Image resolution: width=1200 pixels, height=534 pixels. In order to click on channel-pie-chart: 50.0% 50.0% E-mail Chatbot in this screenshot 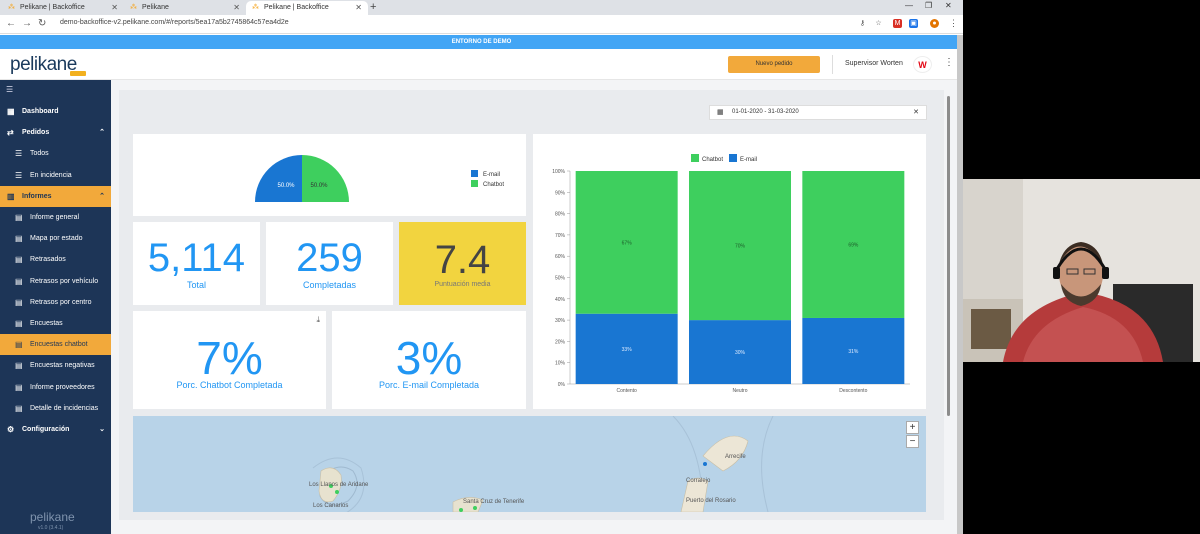, I will do `click(379, 178)`.